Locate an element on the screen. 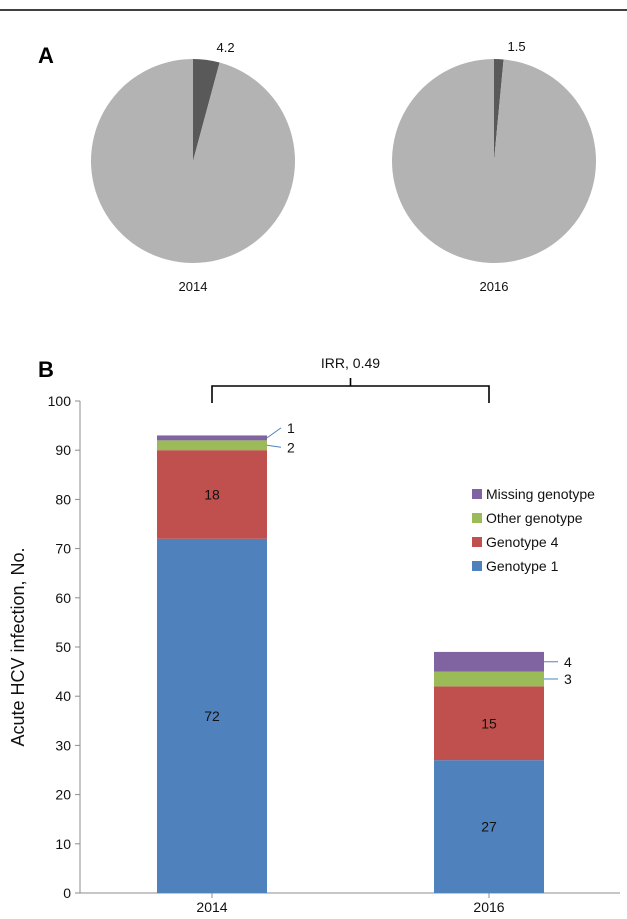  bar-data-label: 18 is located at coordinates (212, 494).